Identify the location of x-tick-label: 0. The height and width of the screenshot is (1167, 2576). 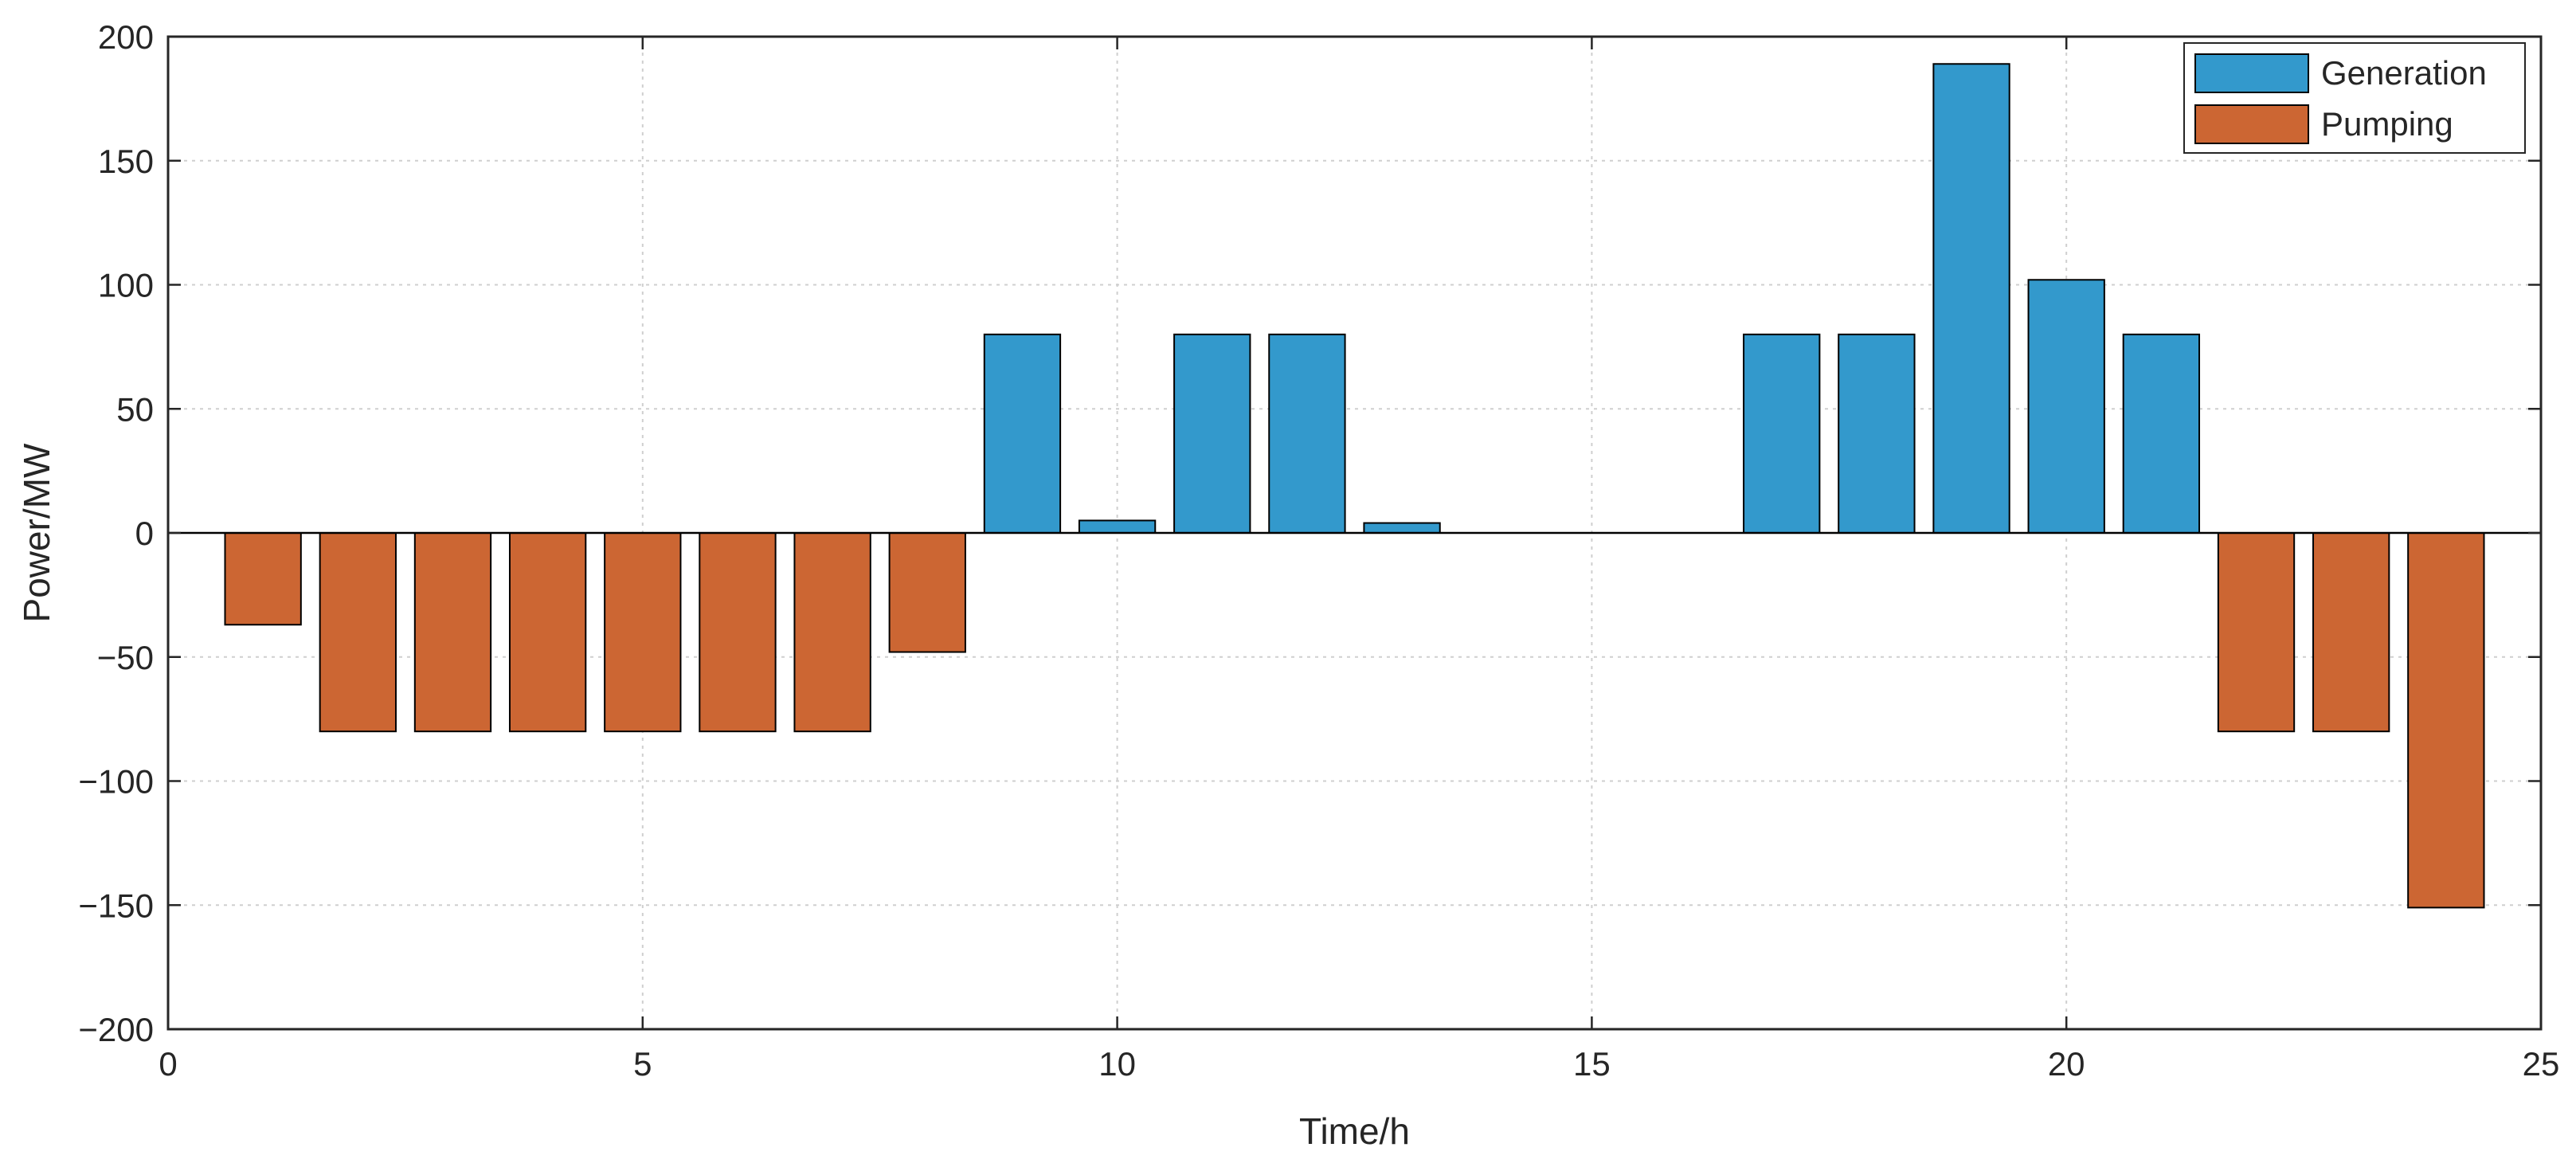
(168, 1064).